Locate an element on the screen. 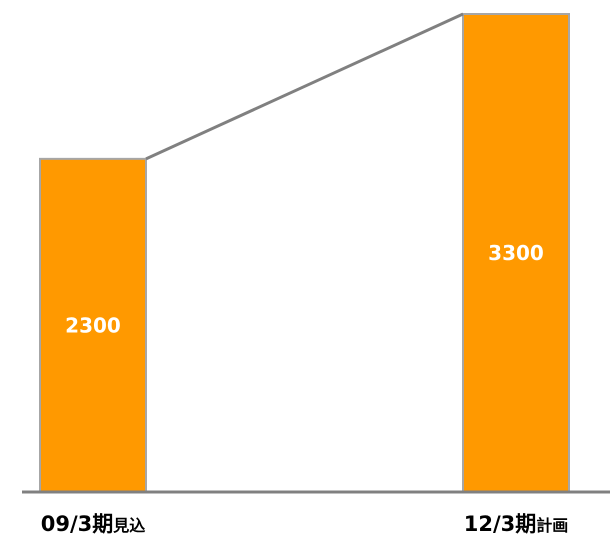  category-label-suffix: 計画 is located at coordinates (552, 525).